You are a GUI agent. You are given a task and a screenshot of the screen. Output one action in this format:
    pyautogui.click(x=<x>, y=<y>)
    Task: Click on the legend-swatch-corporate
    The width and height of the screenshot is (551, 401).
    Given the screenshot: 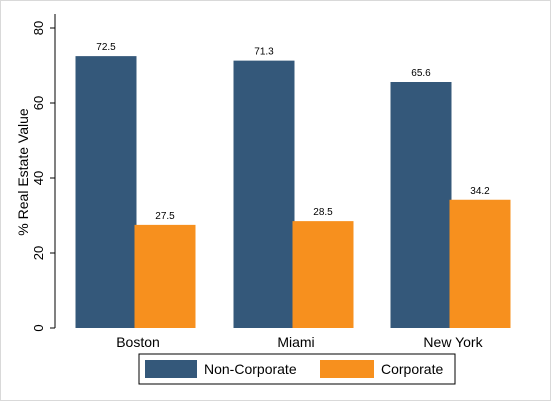 What is the action you would take?
    pyautogui.click(x=347, y=369)
    